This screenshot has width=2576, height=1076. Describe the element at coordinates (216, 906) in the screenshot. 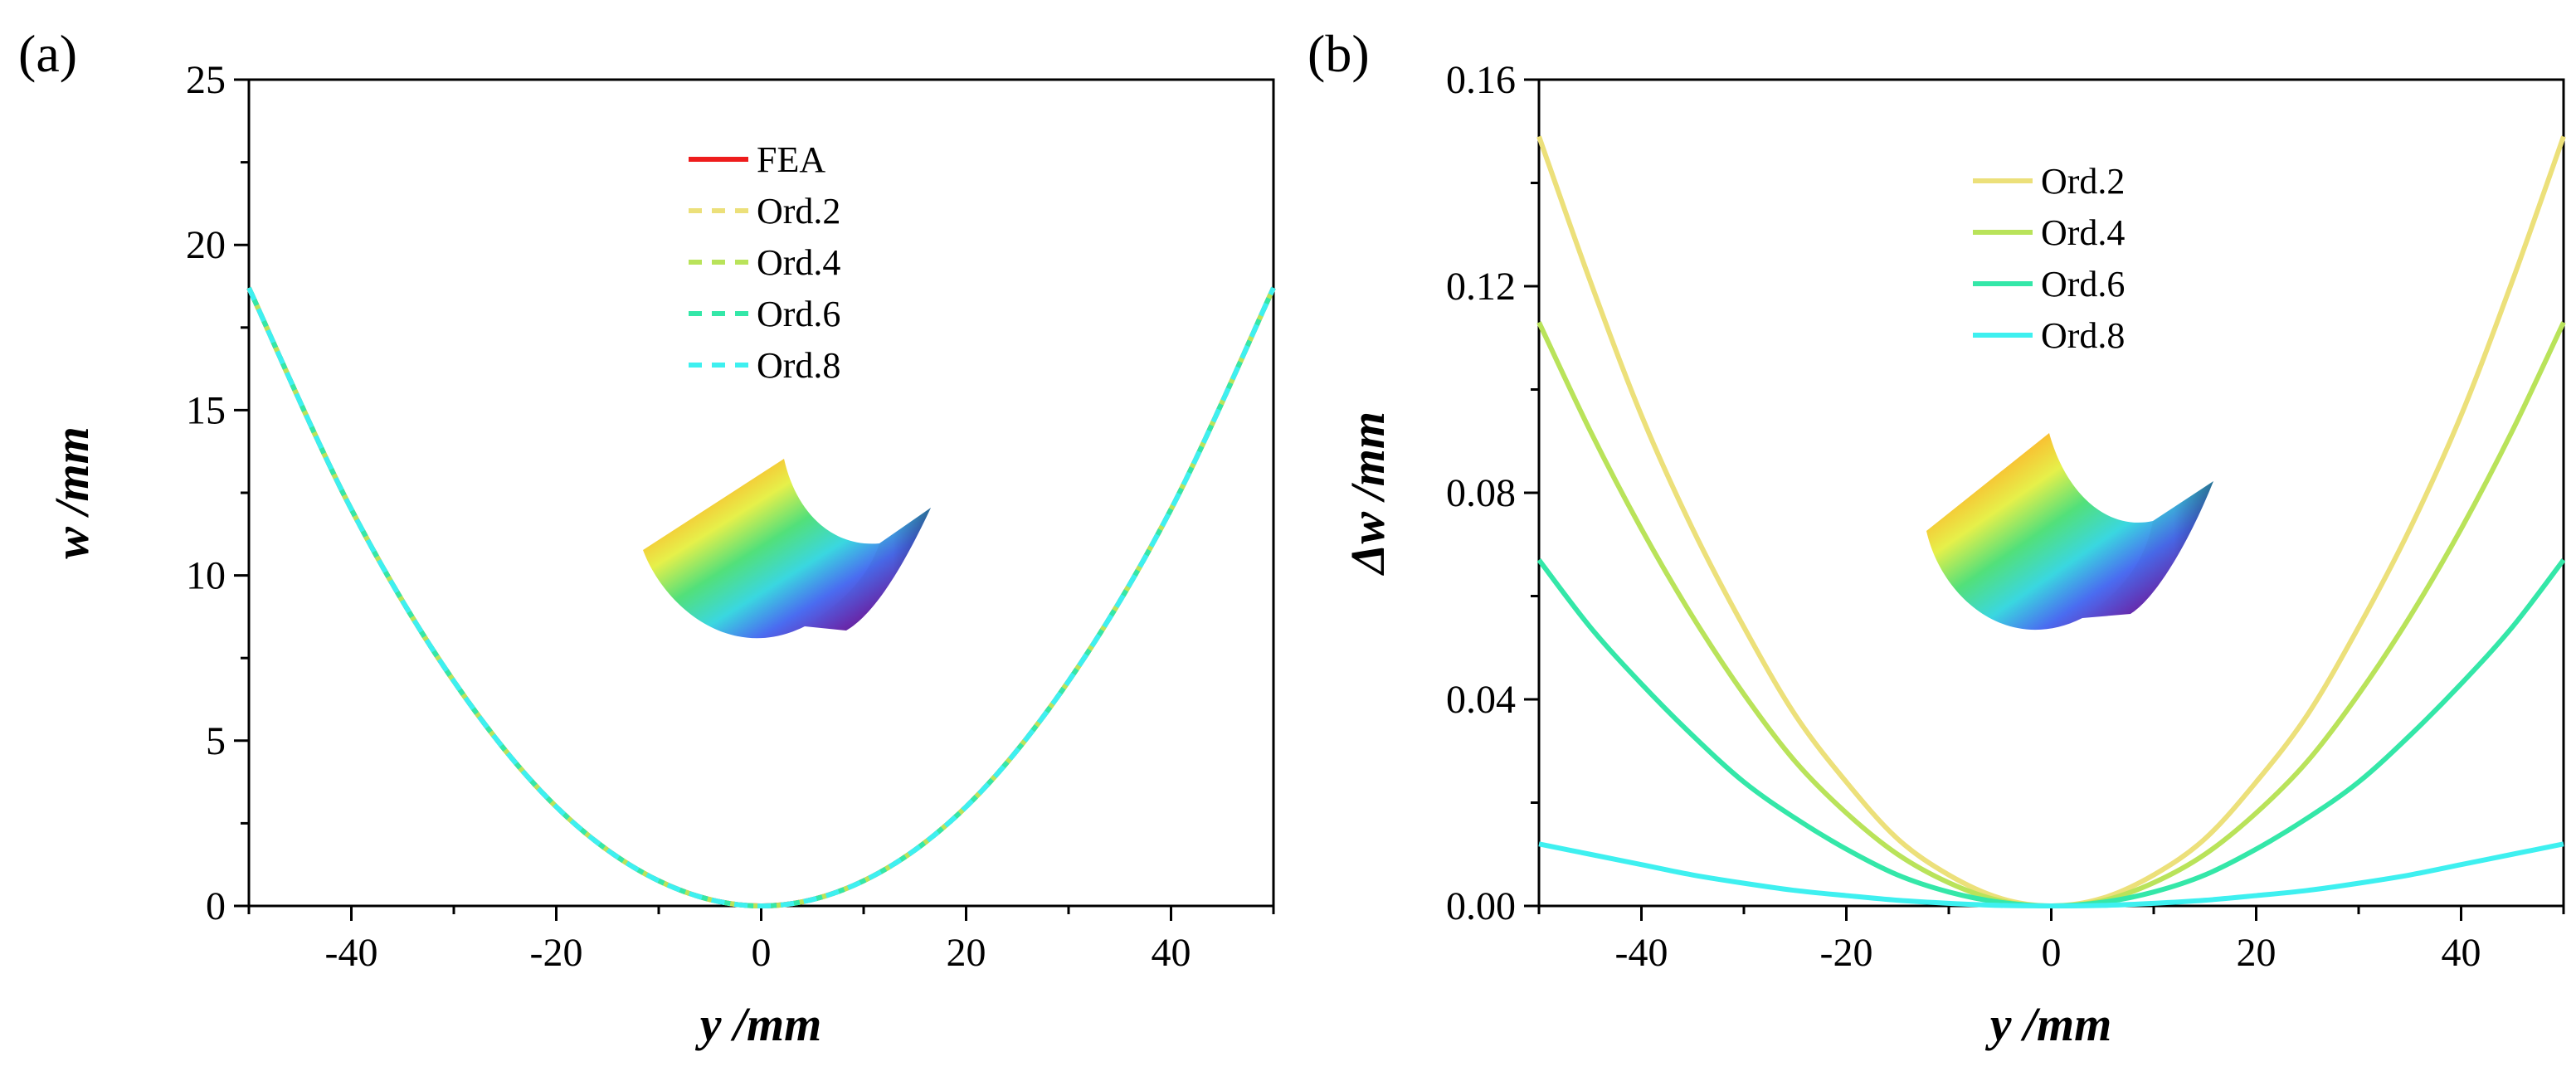

I see `y-tick-label: 0` at that location.